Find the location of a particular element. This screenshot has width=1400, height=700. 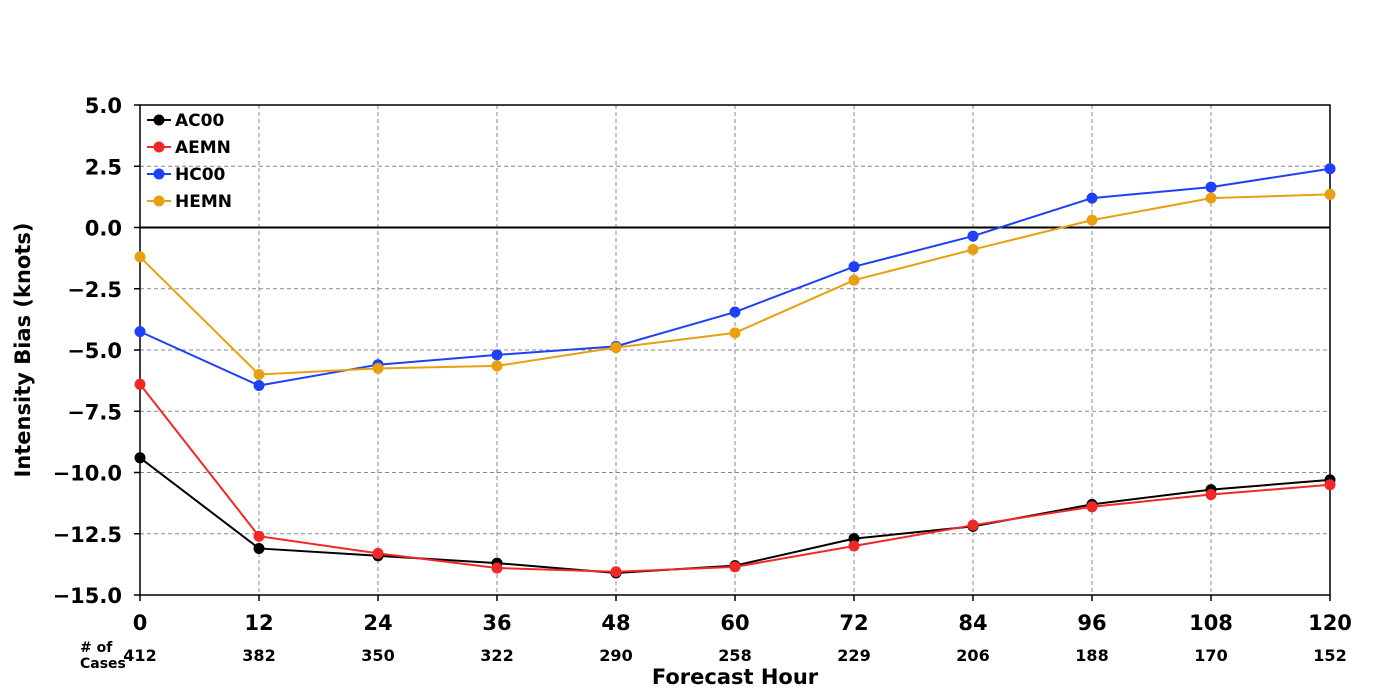

y-tick-label: 2.5 is located at coordinates (103, 167).